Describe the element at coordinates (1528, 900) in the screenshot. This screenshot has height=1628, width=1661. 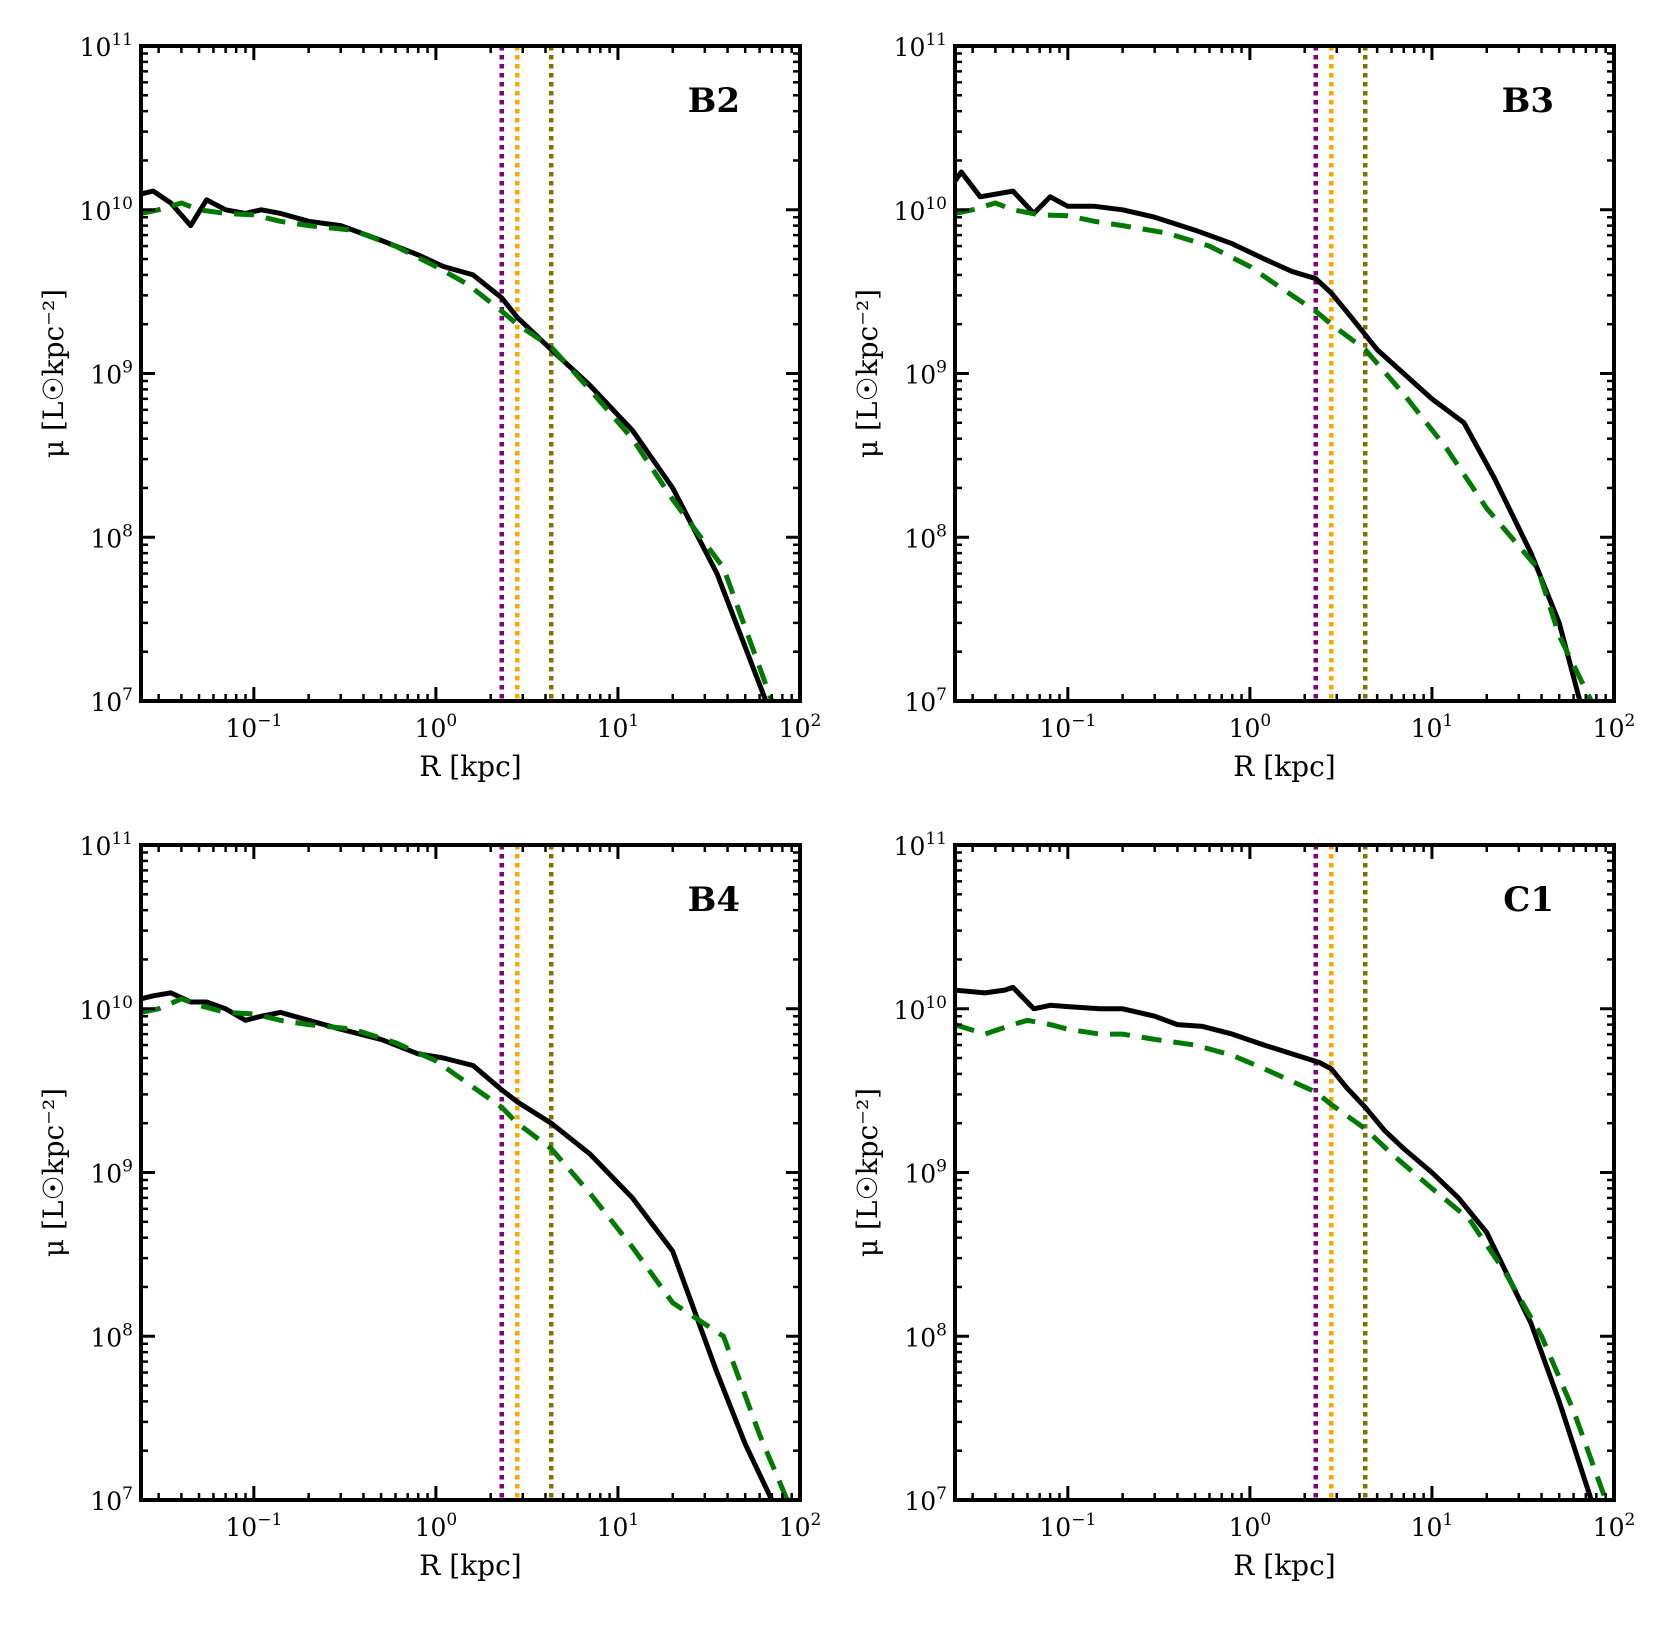
I see `panel-label: C1` at that location.